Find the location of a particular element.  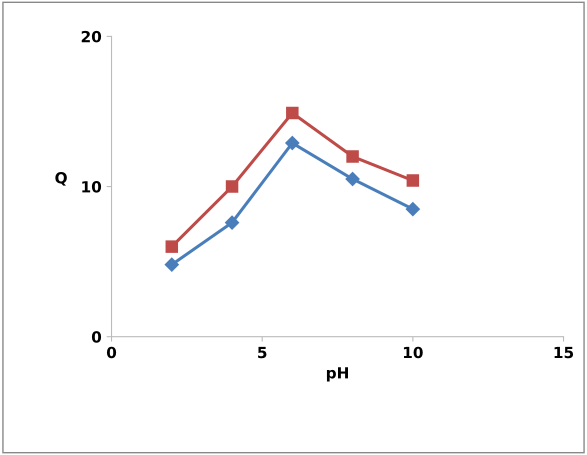

y-tick-label: 0 is located at coordinates (97, 337).